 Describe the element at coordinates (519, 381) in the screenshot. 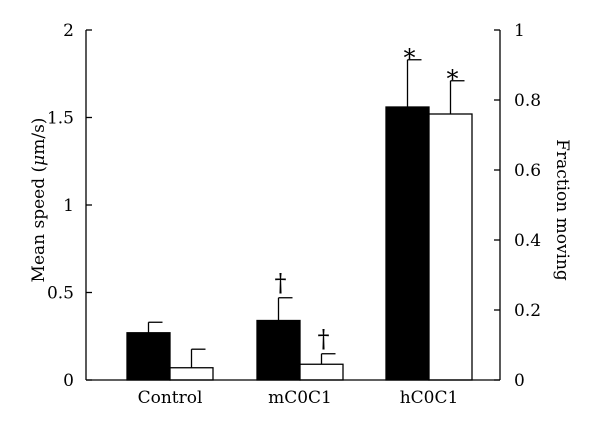

I see `right-tick-label: 0` at that location.